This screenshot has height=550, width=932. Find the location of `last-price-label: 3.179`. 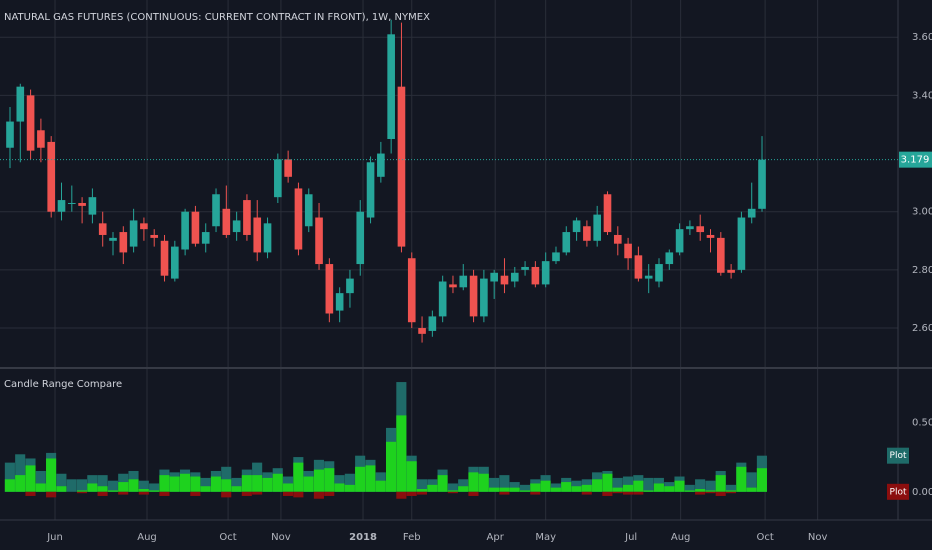

last-price-label: 3.179 is located at coordinates (915, 160).